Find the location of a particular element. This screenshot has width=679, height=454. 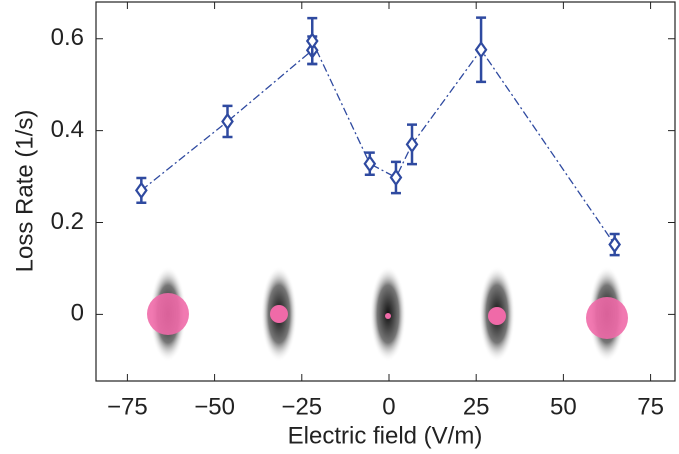

x-tick-label: 50 is located at coordinates (563, 406).